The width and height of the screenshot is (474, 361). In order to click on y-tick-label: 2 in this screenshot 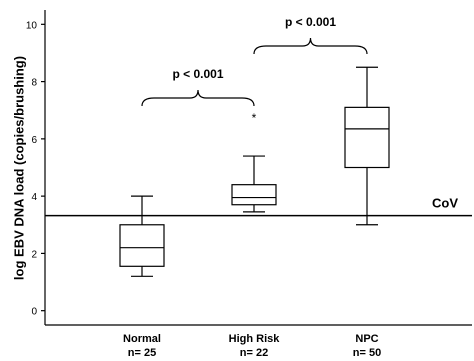, I will do `click(34, 254)`.